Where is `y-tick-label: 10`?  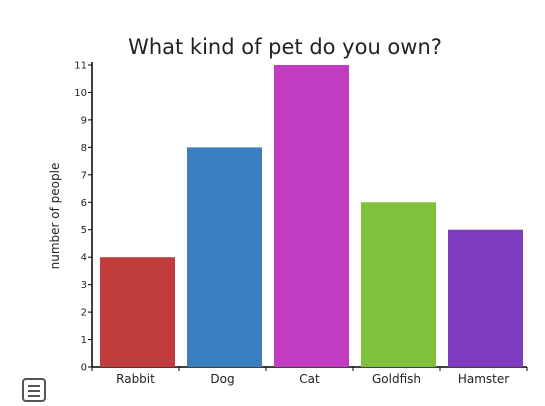 y-tick-label: 10 is located at coordinates (80, 93).